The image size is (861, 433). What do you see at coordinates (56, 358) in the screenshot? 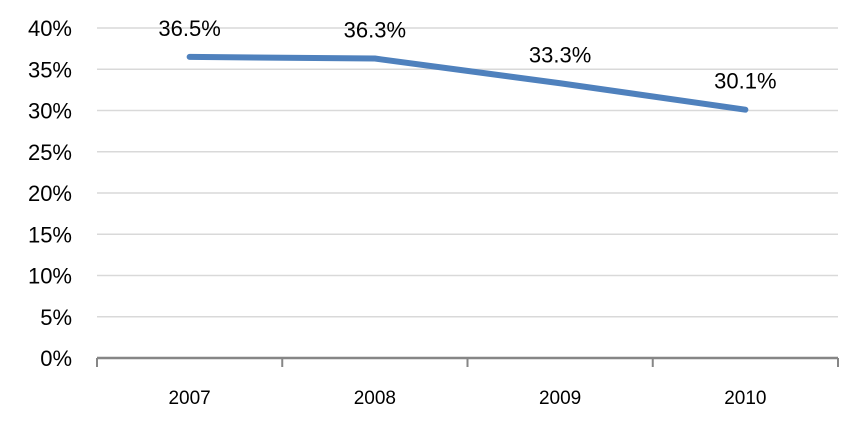
I see `y-tick-label: 0%` at bounding box center [56, 358].